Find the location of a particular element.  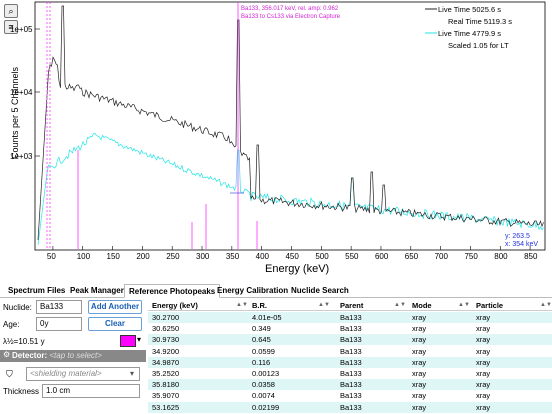

cell-br: 0.0358 is located at coordinates (263, 385).